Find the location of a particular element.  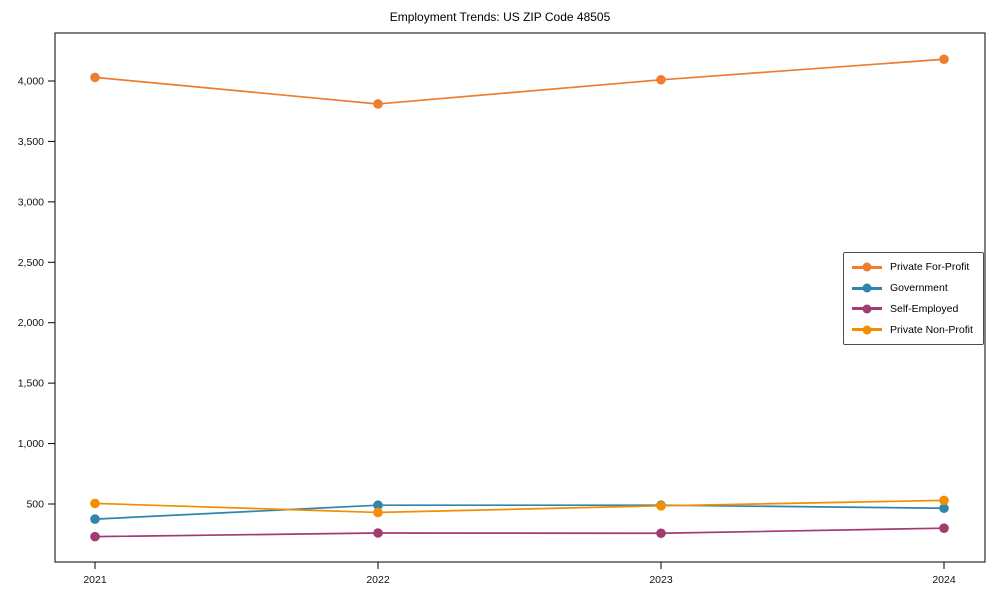

series-line-government is located at coordinates (519, 512).